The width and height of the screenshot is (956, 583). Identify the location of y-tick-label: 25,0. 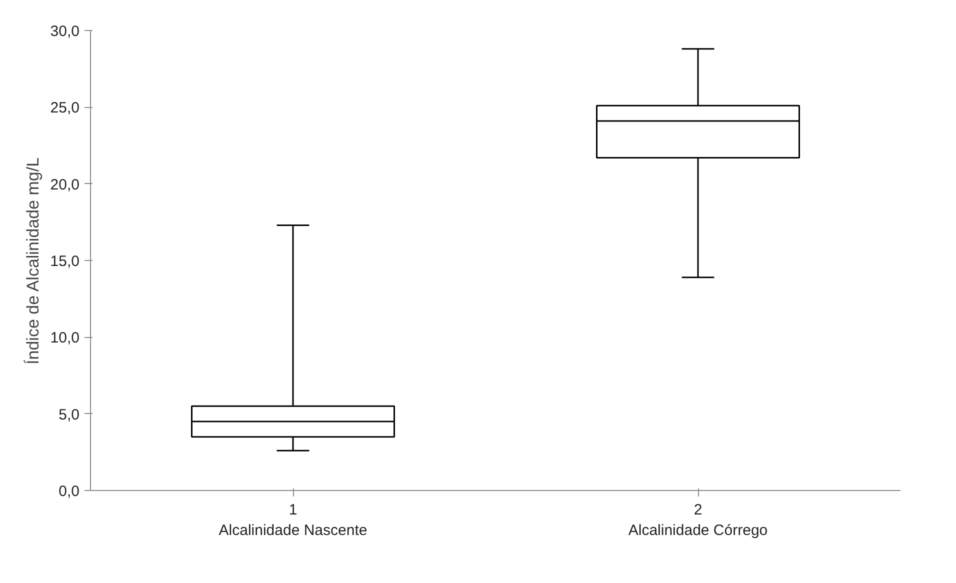
(65, 108).